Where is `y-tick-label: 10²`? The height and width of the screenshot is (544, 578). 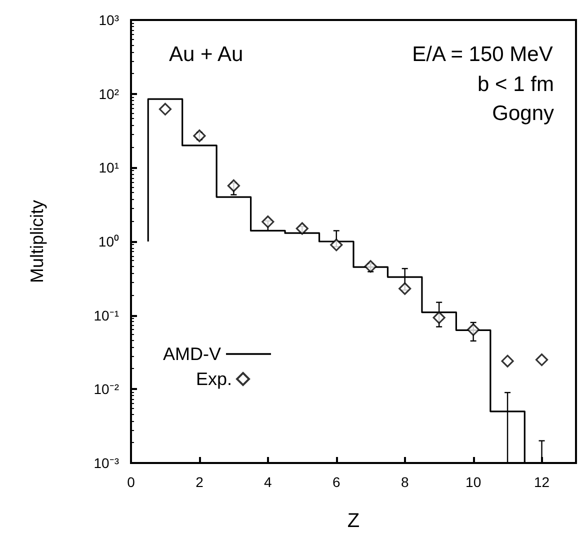
y-tick-label: 10² is located at coordinates (109, 94).